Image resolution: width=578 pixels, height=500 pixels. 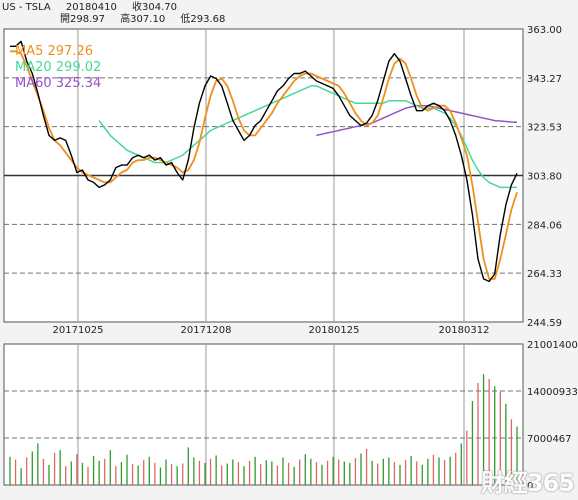 I want to click on x-tick-label: 20180125, so click(x=334, y=330).